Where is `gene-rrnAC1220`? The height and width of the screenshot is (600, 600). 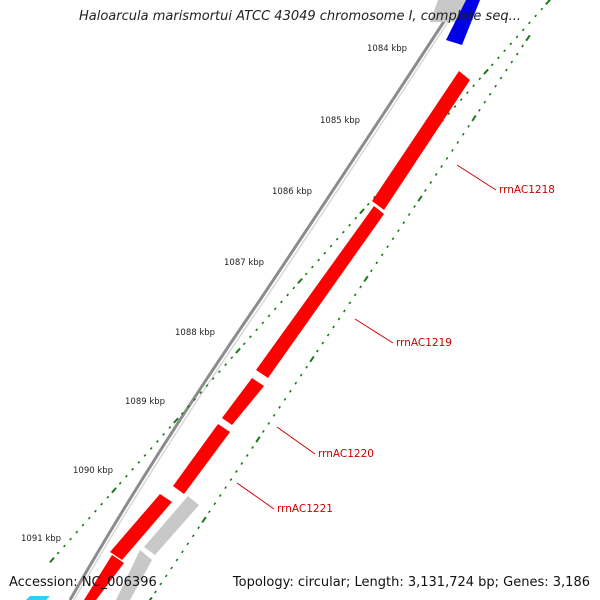
gene-rrnAC1220 is located at coordinates (243, 401).